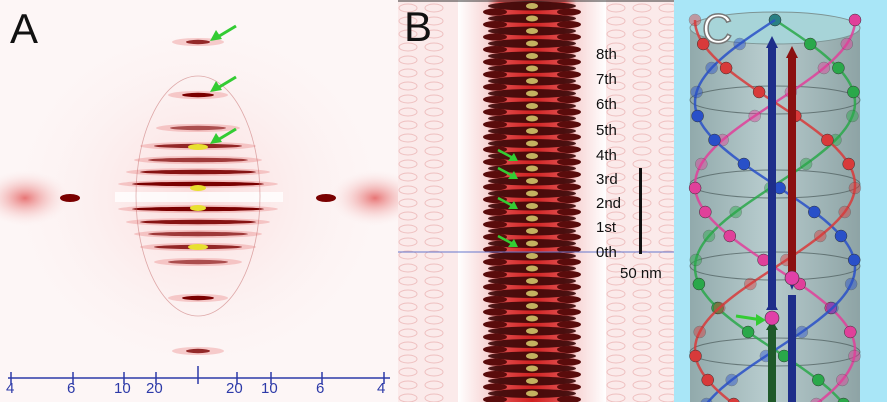 Image resolution: width=887 pixels, height=402 pixels. I want to click on panel-label-b: B, so click(418, 26).